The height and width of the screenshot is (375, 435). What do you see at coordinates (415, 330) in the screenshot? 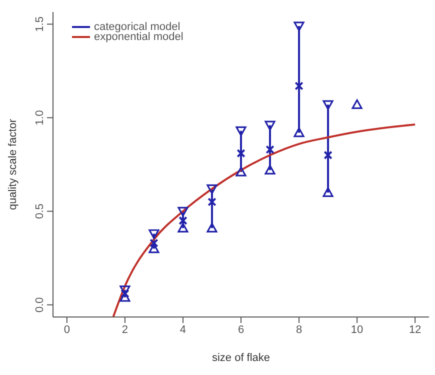
I see `x-tick-label: 12` at bounding box center [415, 330].